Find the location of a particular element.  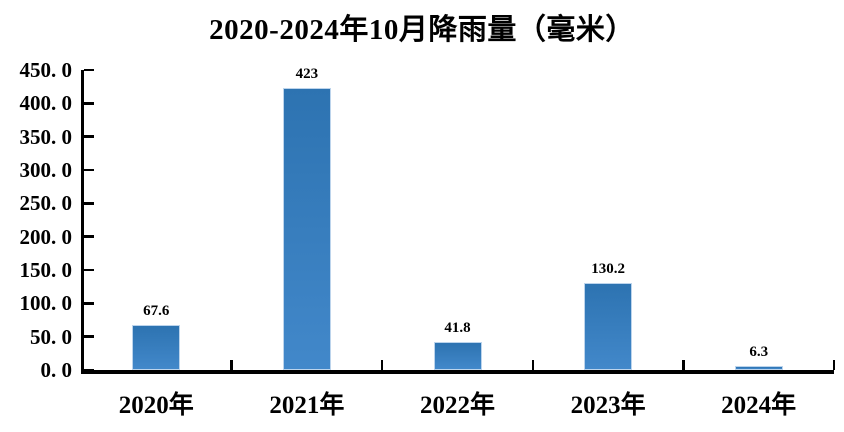

y-tick-label: 250. 0 is located at coordinates (46, 203).